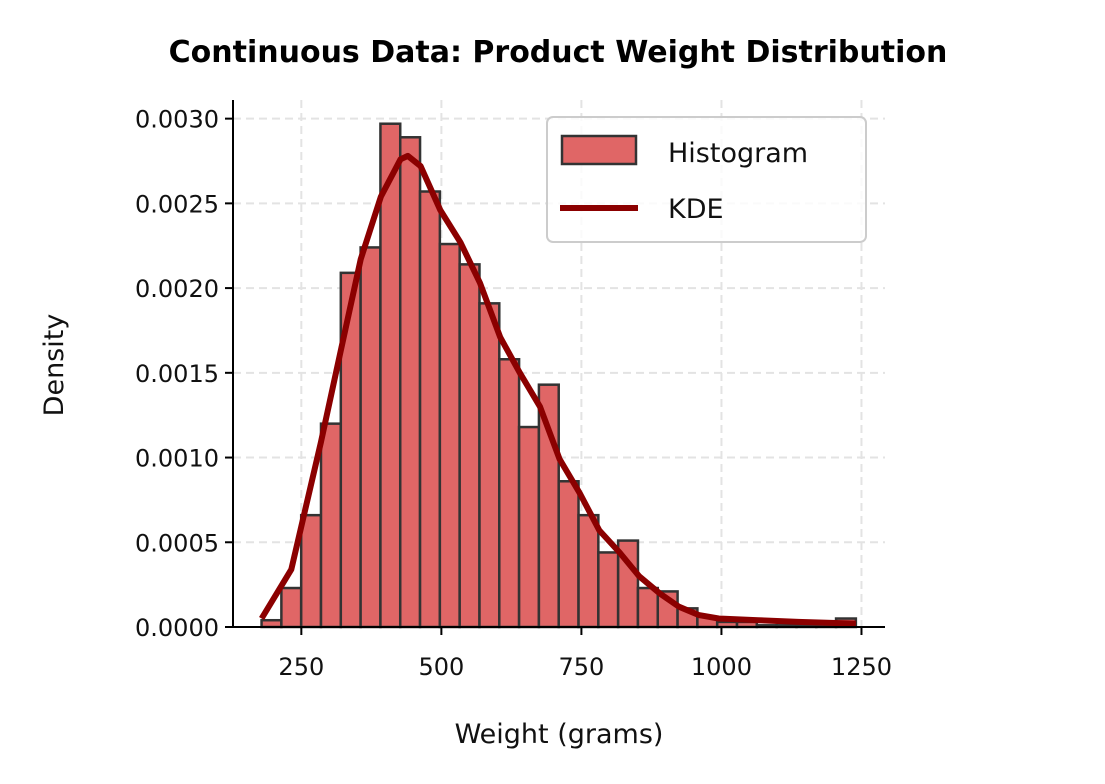 The image size is (1105, 784). What do you see at coordinates (177, 628) in the screenshot?
I see `y-tick-label: 0.0000` at bounding box center [177, 628].